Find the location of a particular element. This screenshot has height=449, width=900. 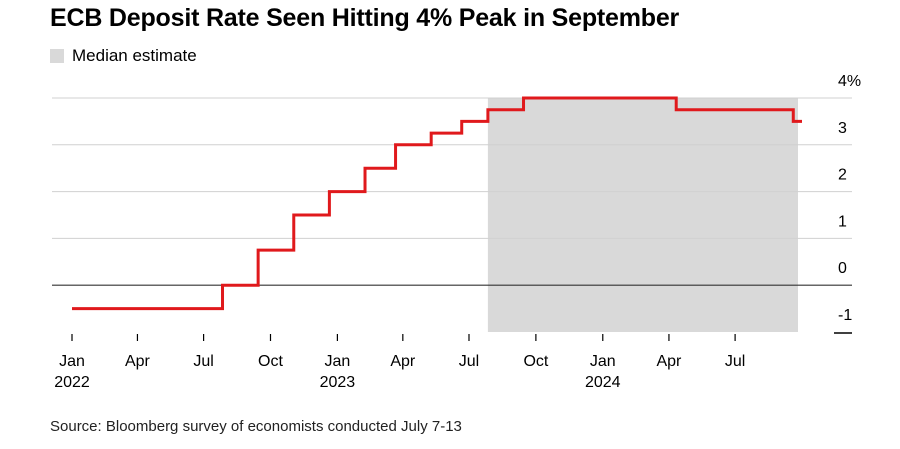

y-tick-label: 3 is located at coordinates (842, 128).